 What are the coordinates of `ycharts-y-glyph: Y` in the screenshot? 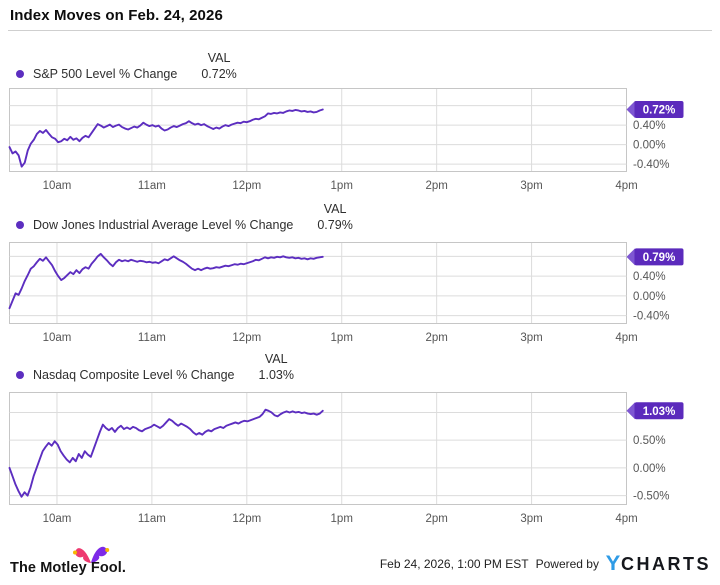 It's located at (613, 563).